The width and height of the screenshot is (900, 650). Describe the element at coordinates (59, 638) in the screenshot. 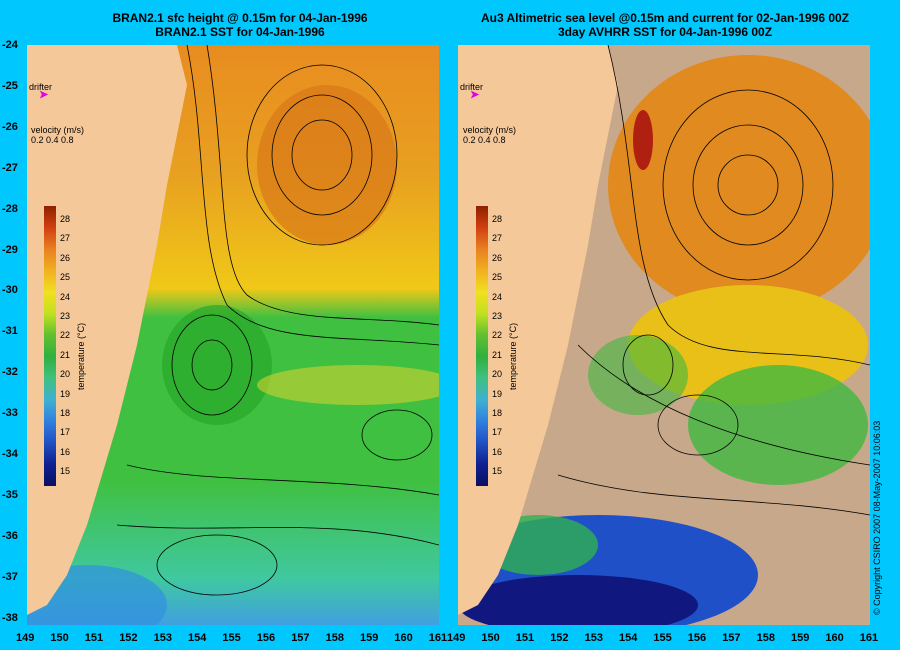

I see `left-longitude-label: 150` at that location.